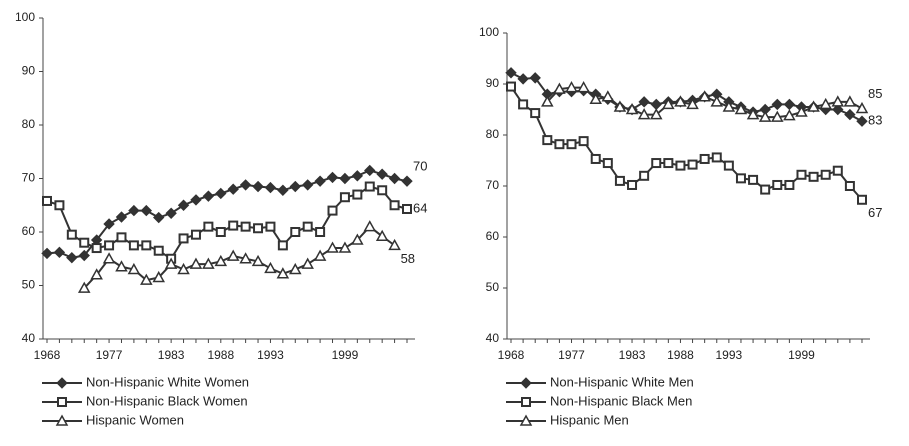 Image resolution: width=909 pixels, height=446 pixels. I want to click on legend-label: Non-Hispanic White Women, so click(167, 381).